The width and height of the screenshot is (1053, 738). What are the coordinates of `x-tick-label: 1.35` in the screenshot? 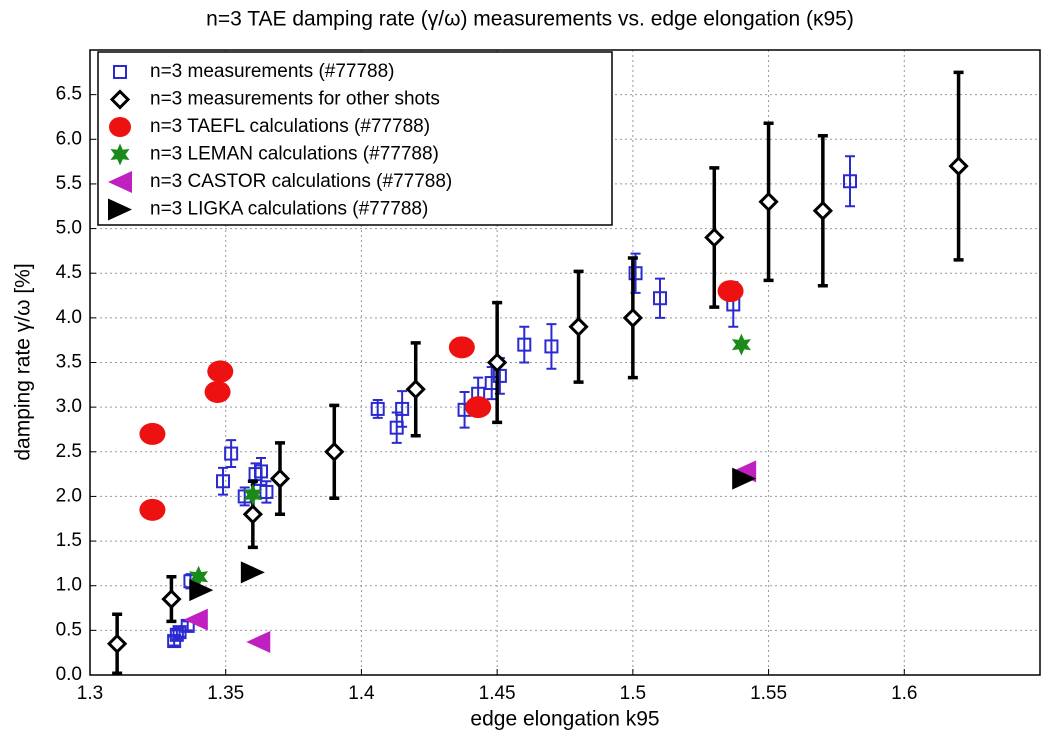 It's located at (225, 693).